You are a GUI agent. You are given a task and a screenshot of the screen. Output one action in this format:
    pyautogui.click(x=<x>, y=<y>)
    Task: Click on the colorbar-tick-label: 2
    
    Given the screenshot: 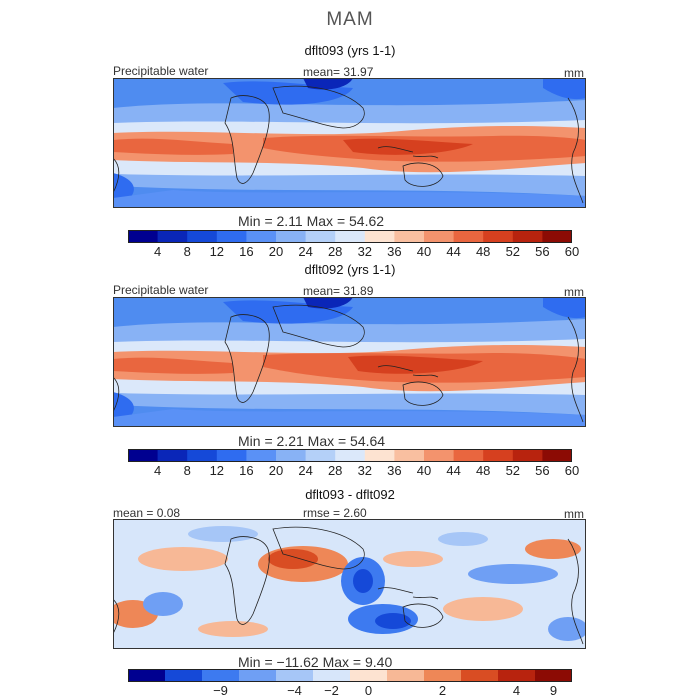 What is the action you would take?
    pyautogui.click(x=442, y=690)
    